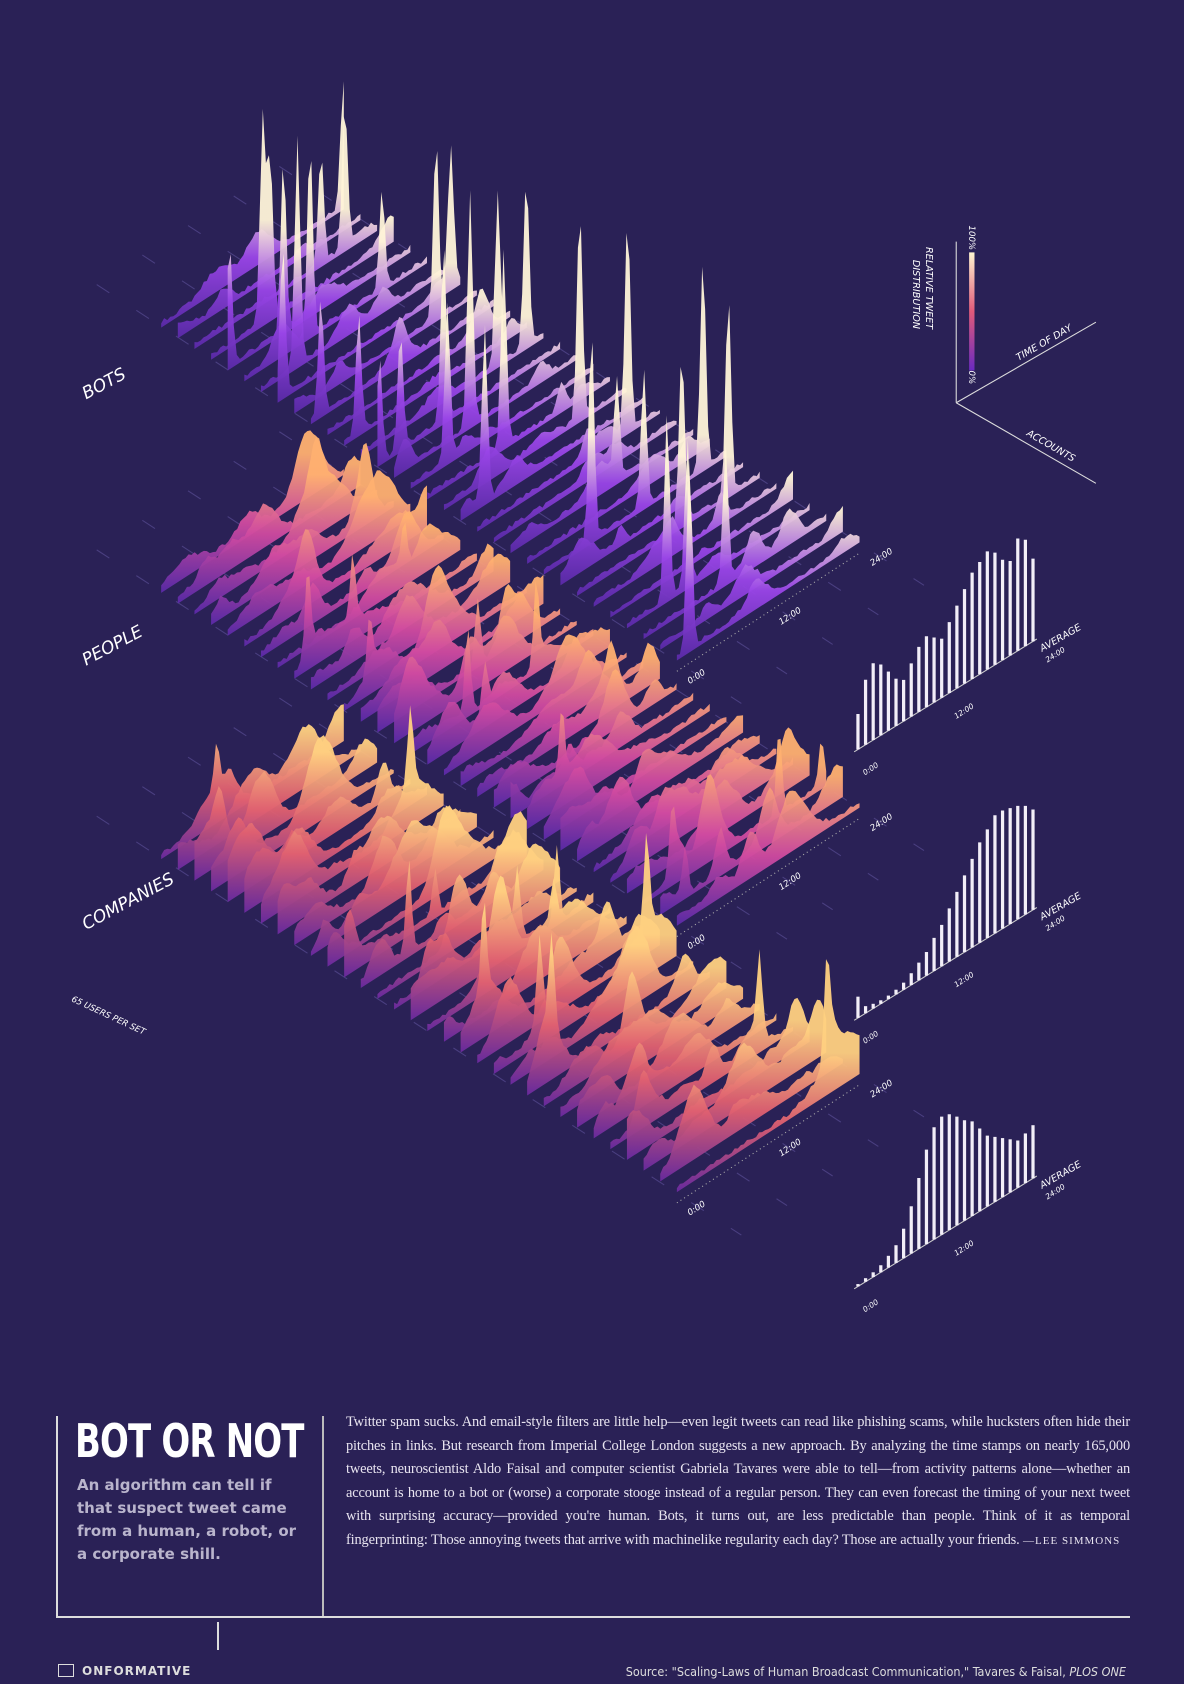 This screenshot has width=1184, height=1684. I want to click on group-label: COMPANIES, so click(128, 901).